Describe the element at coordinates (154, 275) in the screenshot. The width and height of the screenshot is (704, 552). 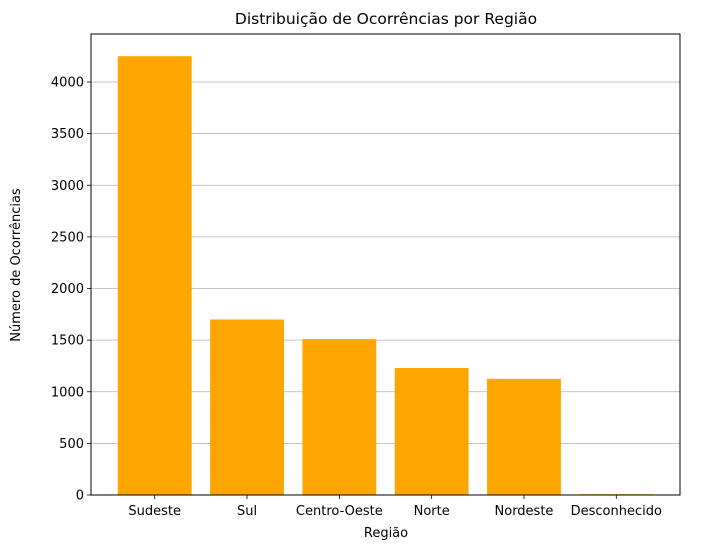
I see `bar-sudeste` at that location.